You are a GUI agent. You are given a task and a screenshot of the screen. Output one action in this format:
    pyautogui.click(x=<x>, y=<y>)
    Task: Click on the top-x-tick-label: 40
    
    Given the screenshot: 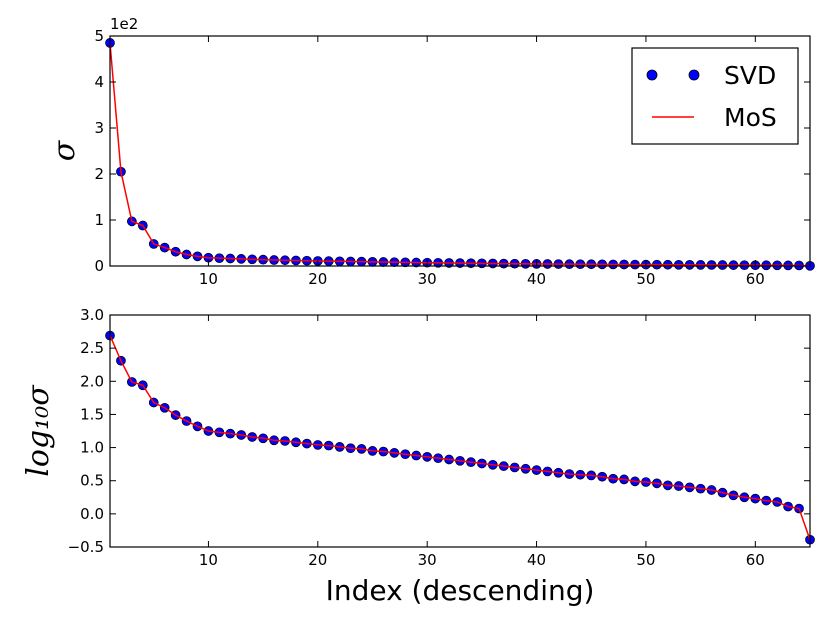 What is the action you would take?
    pyautogui.click(x=536, y=279)
    